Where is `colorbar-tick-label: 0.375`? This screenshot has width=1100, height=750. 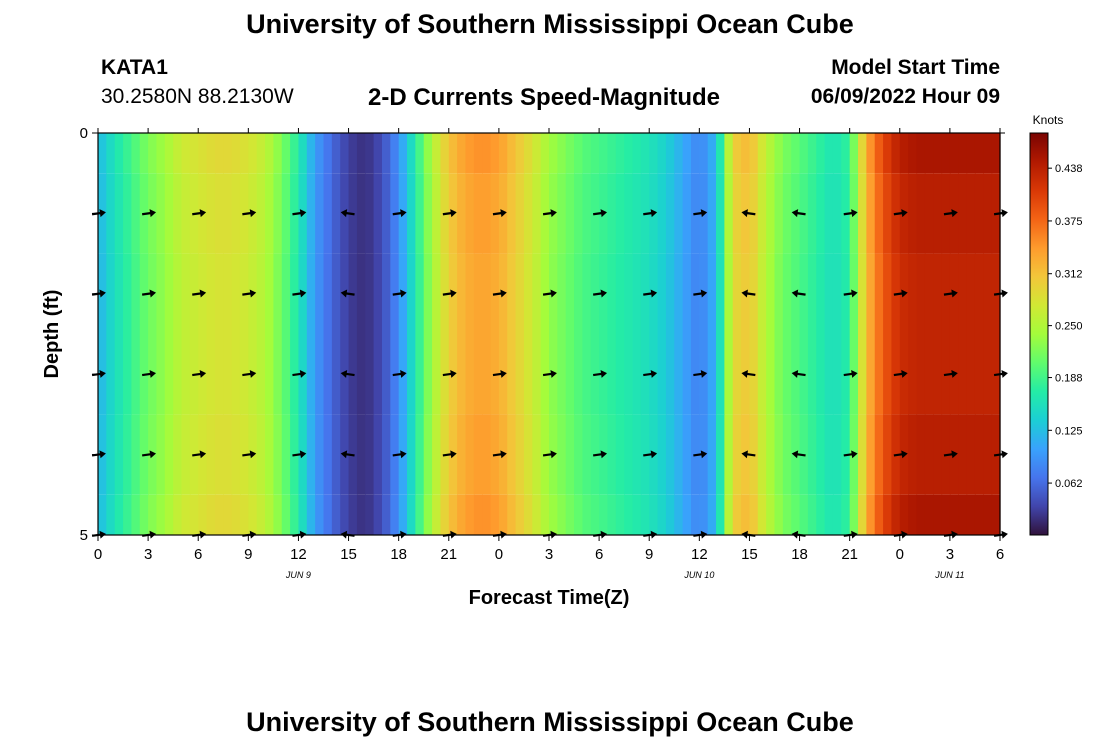
colorbar-tick-label: 0.375 is located at coordinates (1069, 222).